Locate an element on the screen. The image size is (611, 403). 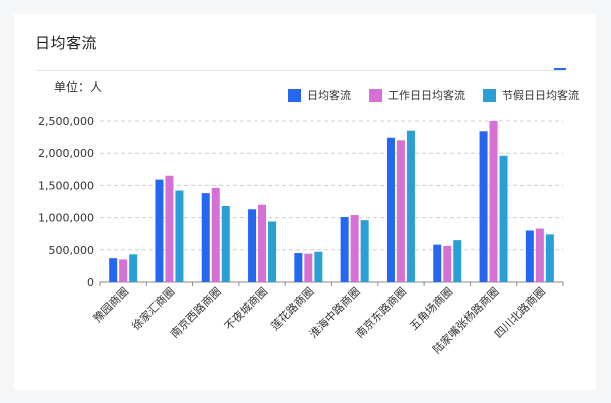
legend-item-holiday: 节假日日均客流 is located at coordinates (531, 95).